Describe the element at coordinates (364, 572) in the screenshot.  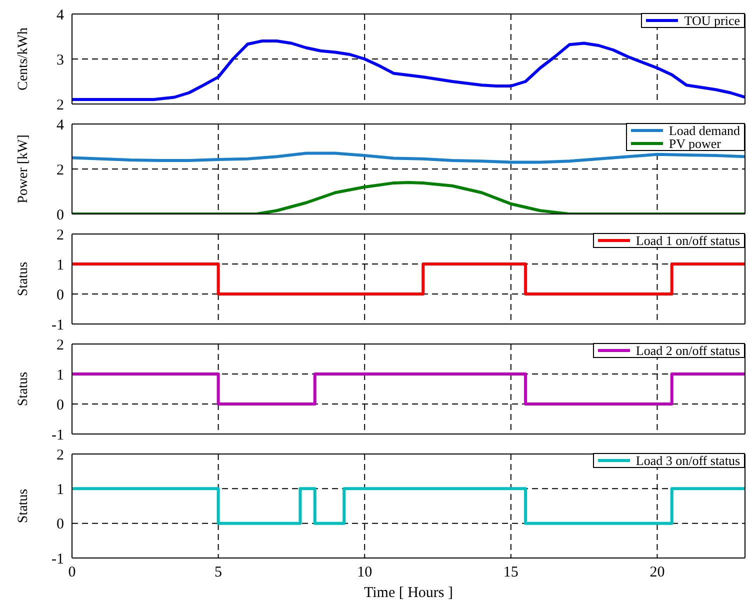
I see `x-tick-label: 10` at that location.